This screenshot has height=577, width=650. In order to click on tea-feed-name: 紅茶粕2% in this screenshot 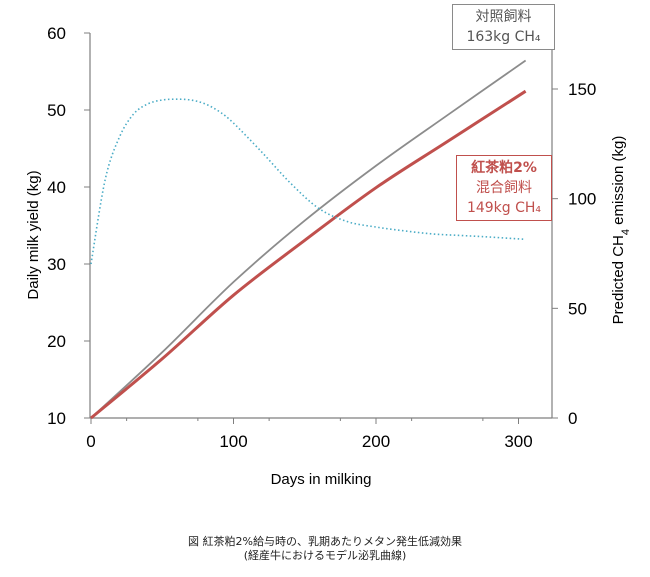, I will do `click(504, 168)`.